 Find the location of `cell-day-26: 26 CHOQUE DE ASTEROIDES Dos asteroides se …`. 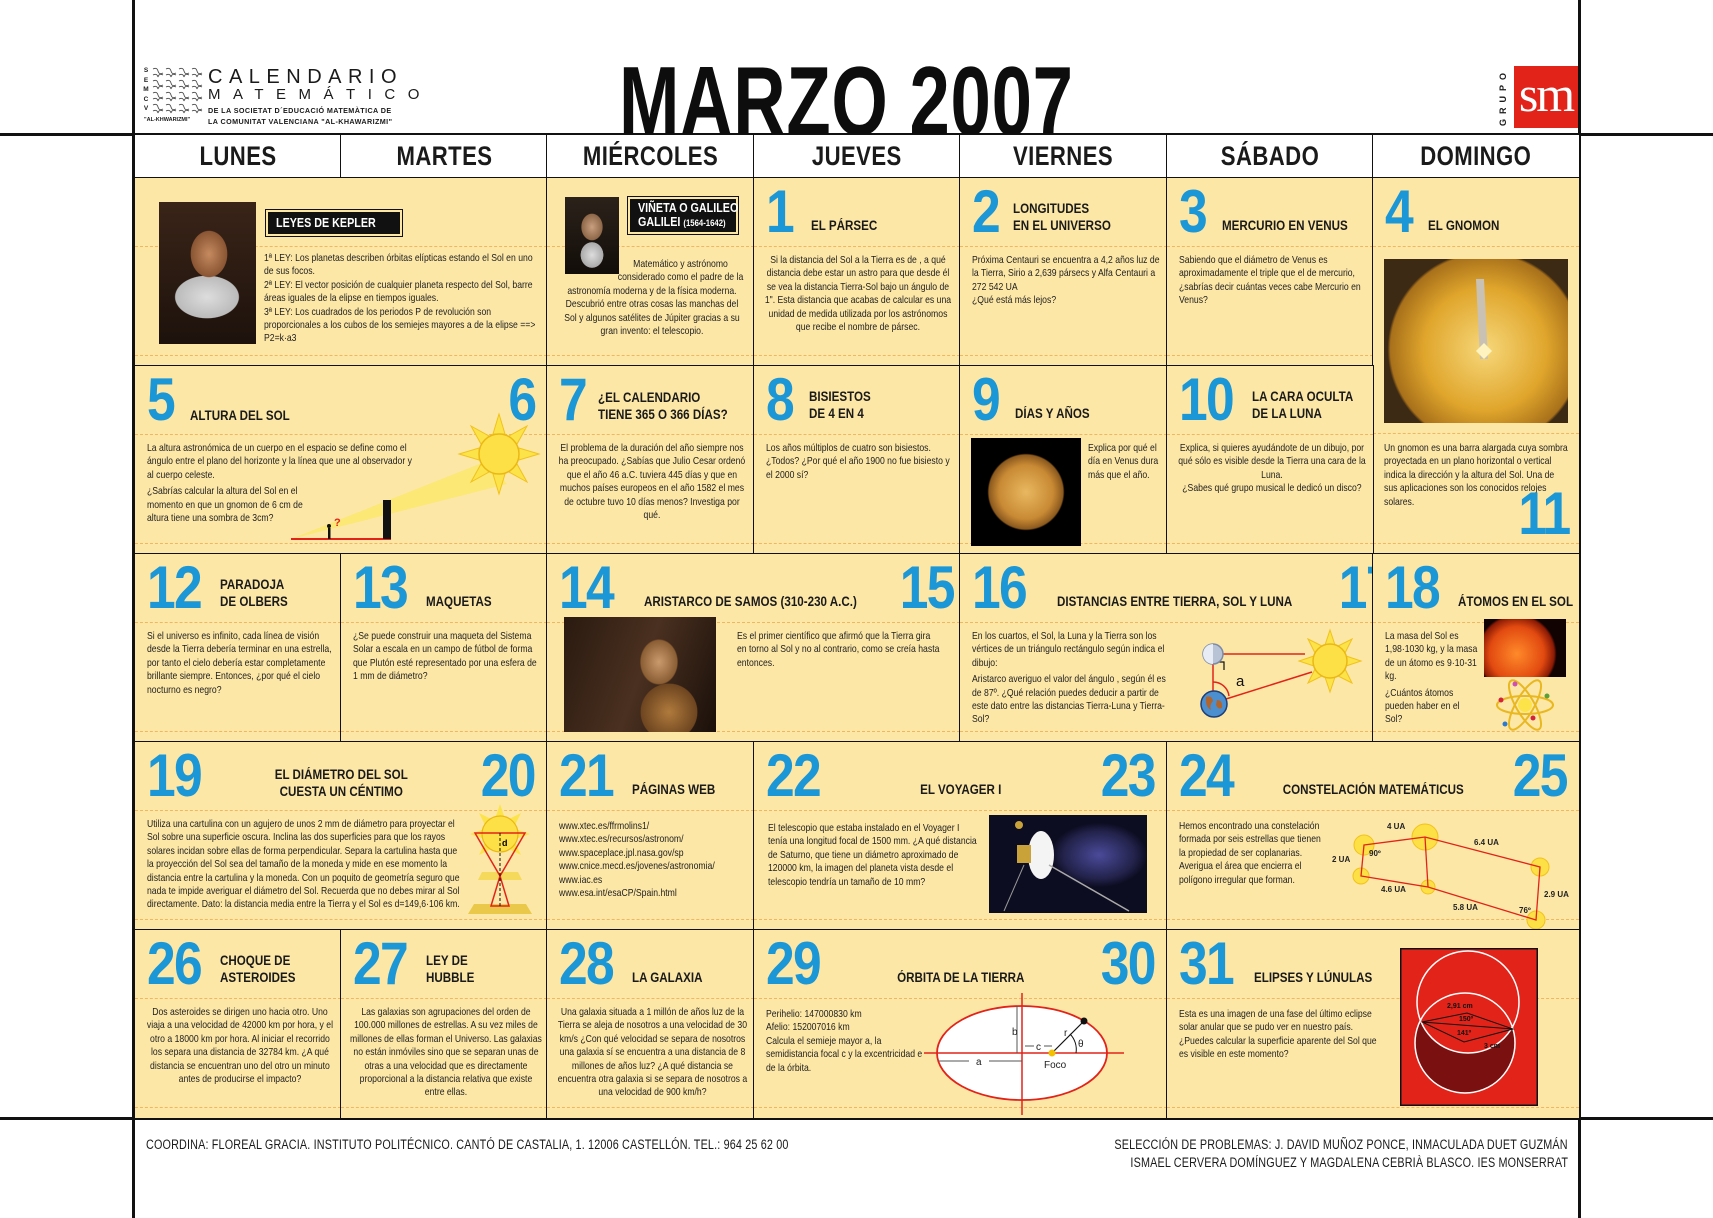

cell-day-26: 26 CHOQUE DE ASTEROIDES Dos asteroides se … is located at coordinates (238, 1024).